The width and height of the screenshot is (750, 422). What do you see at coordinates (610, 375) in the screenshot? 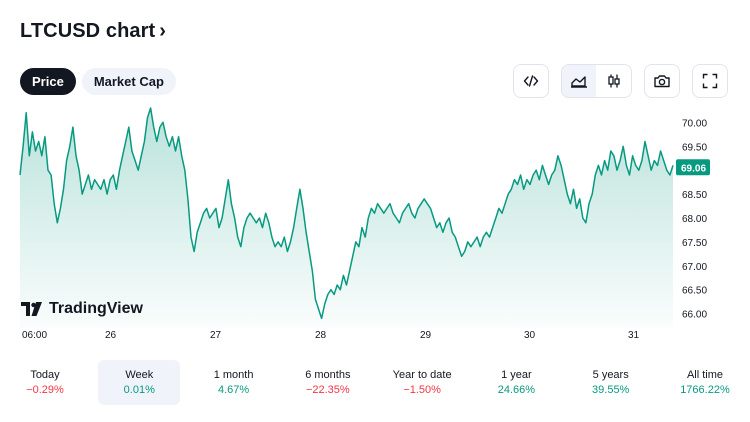
I see `period-label: 5 years` at bounding box center [610, 375].